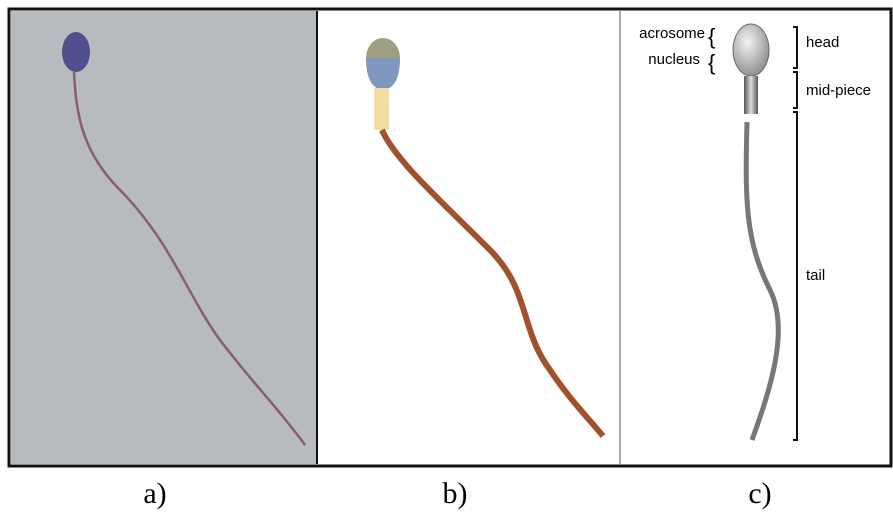  Describe the element at coordinates (76, 52) in the screenshot. I see `photo-head` at that location.